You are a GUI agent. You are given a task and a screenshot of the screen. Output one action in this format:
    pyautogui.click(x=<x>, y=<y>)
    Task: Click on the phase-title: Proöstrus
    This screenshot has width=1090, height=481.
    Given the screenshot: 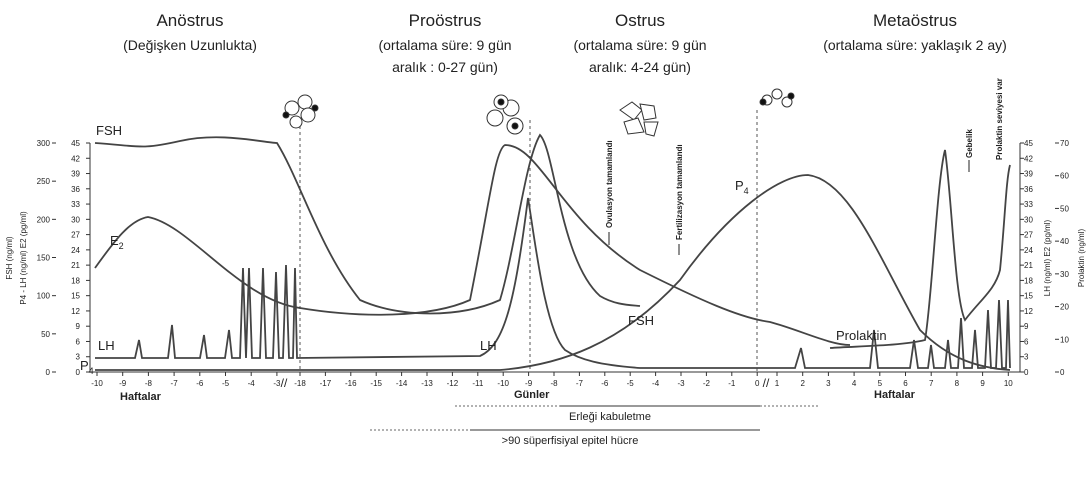 What is the action you would take?
    pyautogui.click(x=445, y=20)
    